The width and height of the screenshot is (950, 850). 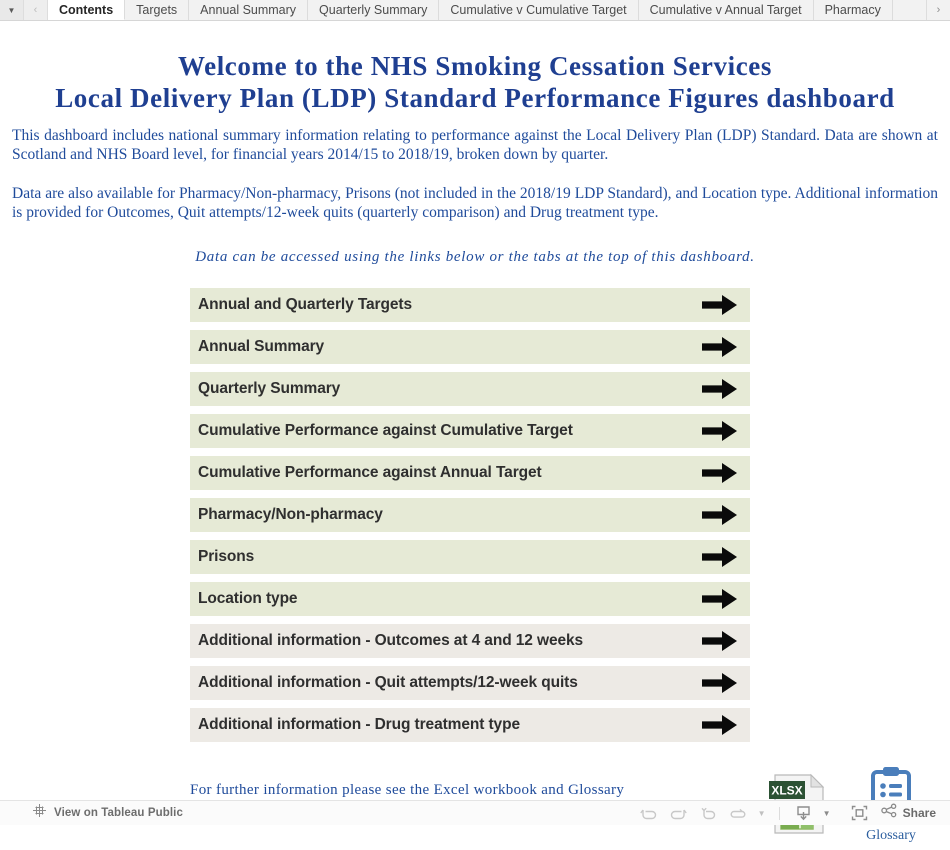 I want to click on tab-label: Cumulative v Annual Target, so click(x=725, y=10).